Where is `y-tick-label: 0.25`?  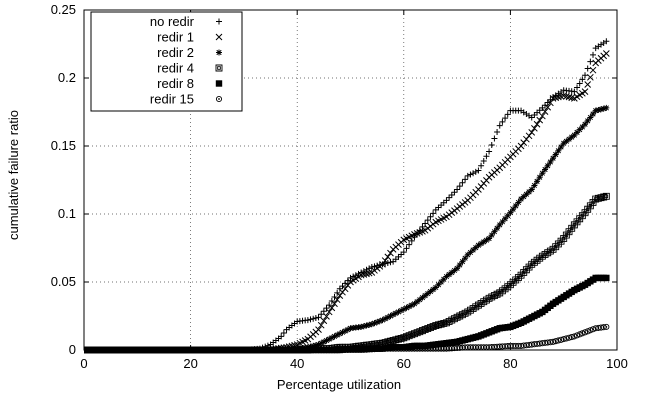
y-tick-label: 0.25 is located at coordinates (63, 9).